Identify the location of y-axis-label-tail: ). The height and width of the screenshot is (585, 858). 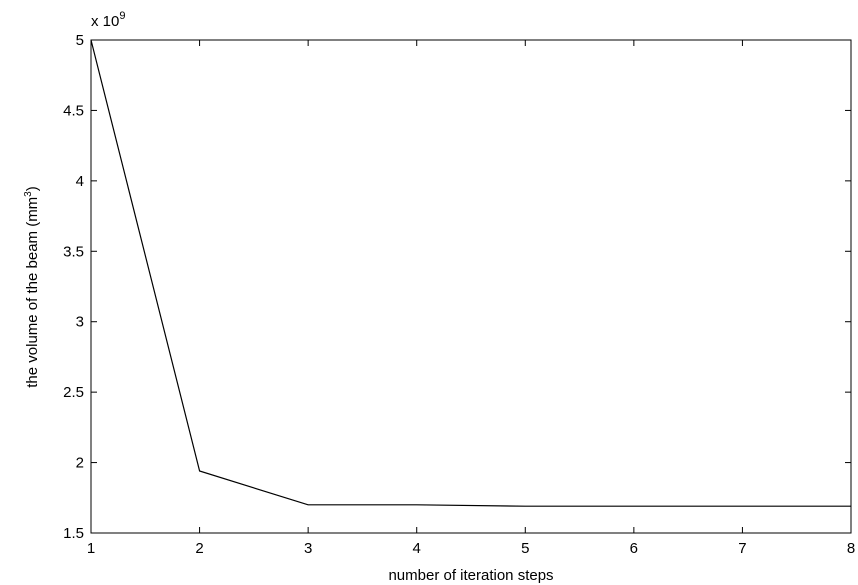
(32, 188).